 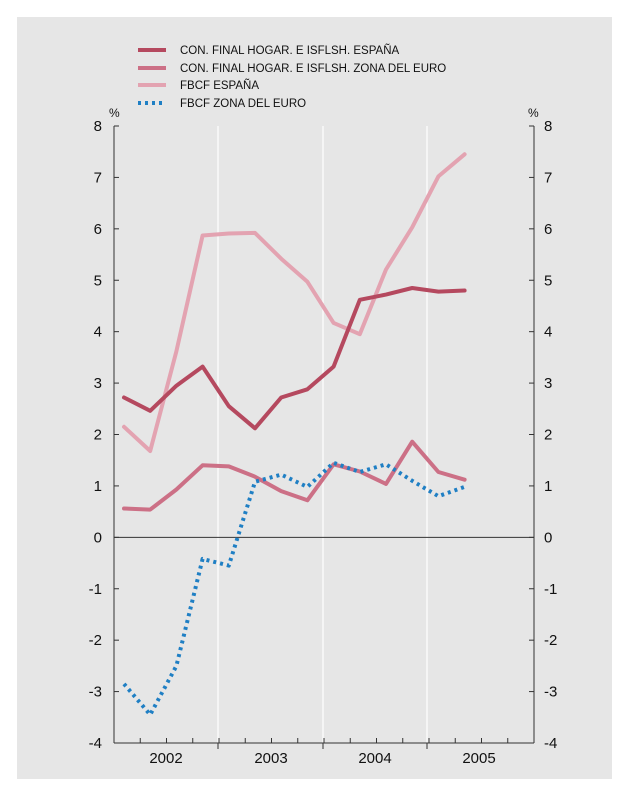 What do you see at coordinates (98, 332) in the screenshot?
I see `y-tick-label-left: 4` at bounding box center [98, 332].